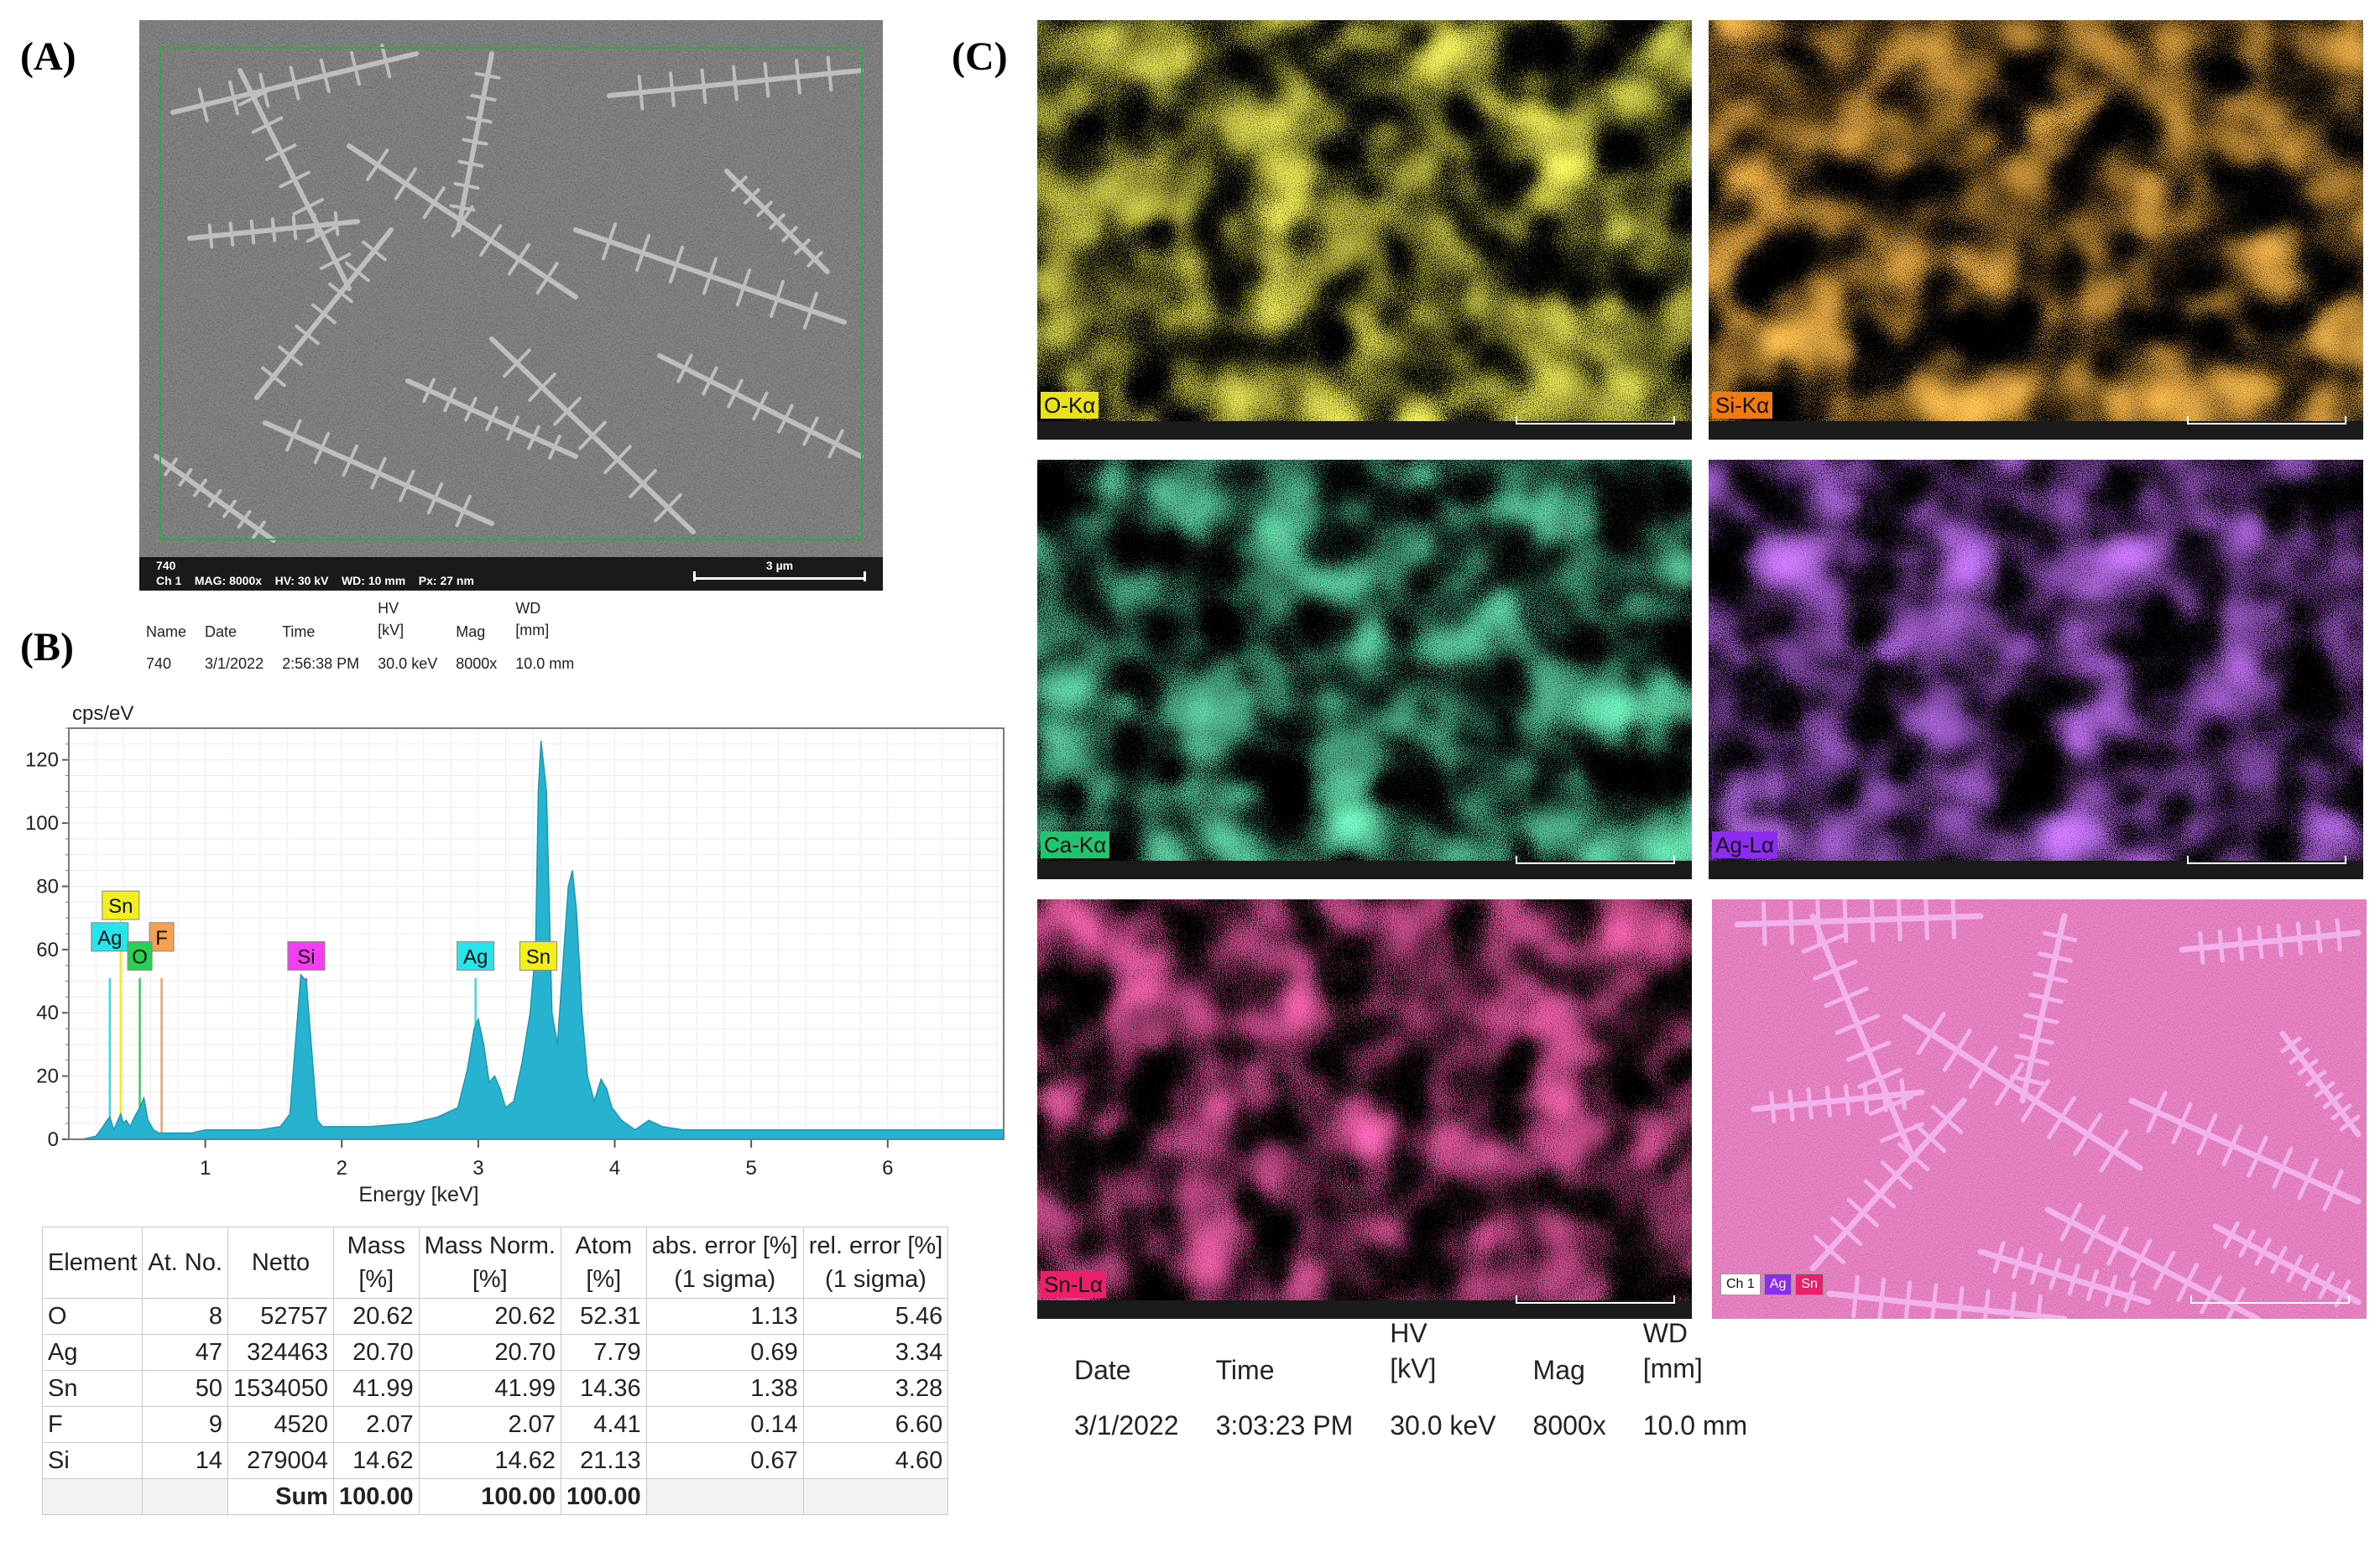 The image size is (2380, 1542). What do you see at coordinates (1809, 1284) in the screenshot?
I see `legend-chip-sn: Sn` at bounding box center [1809, 1284].